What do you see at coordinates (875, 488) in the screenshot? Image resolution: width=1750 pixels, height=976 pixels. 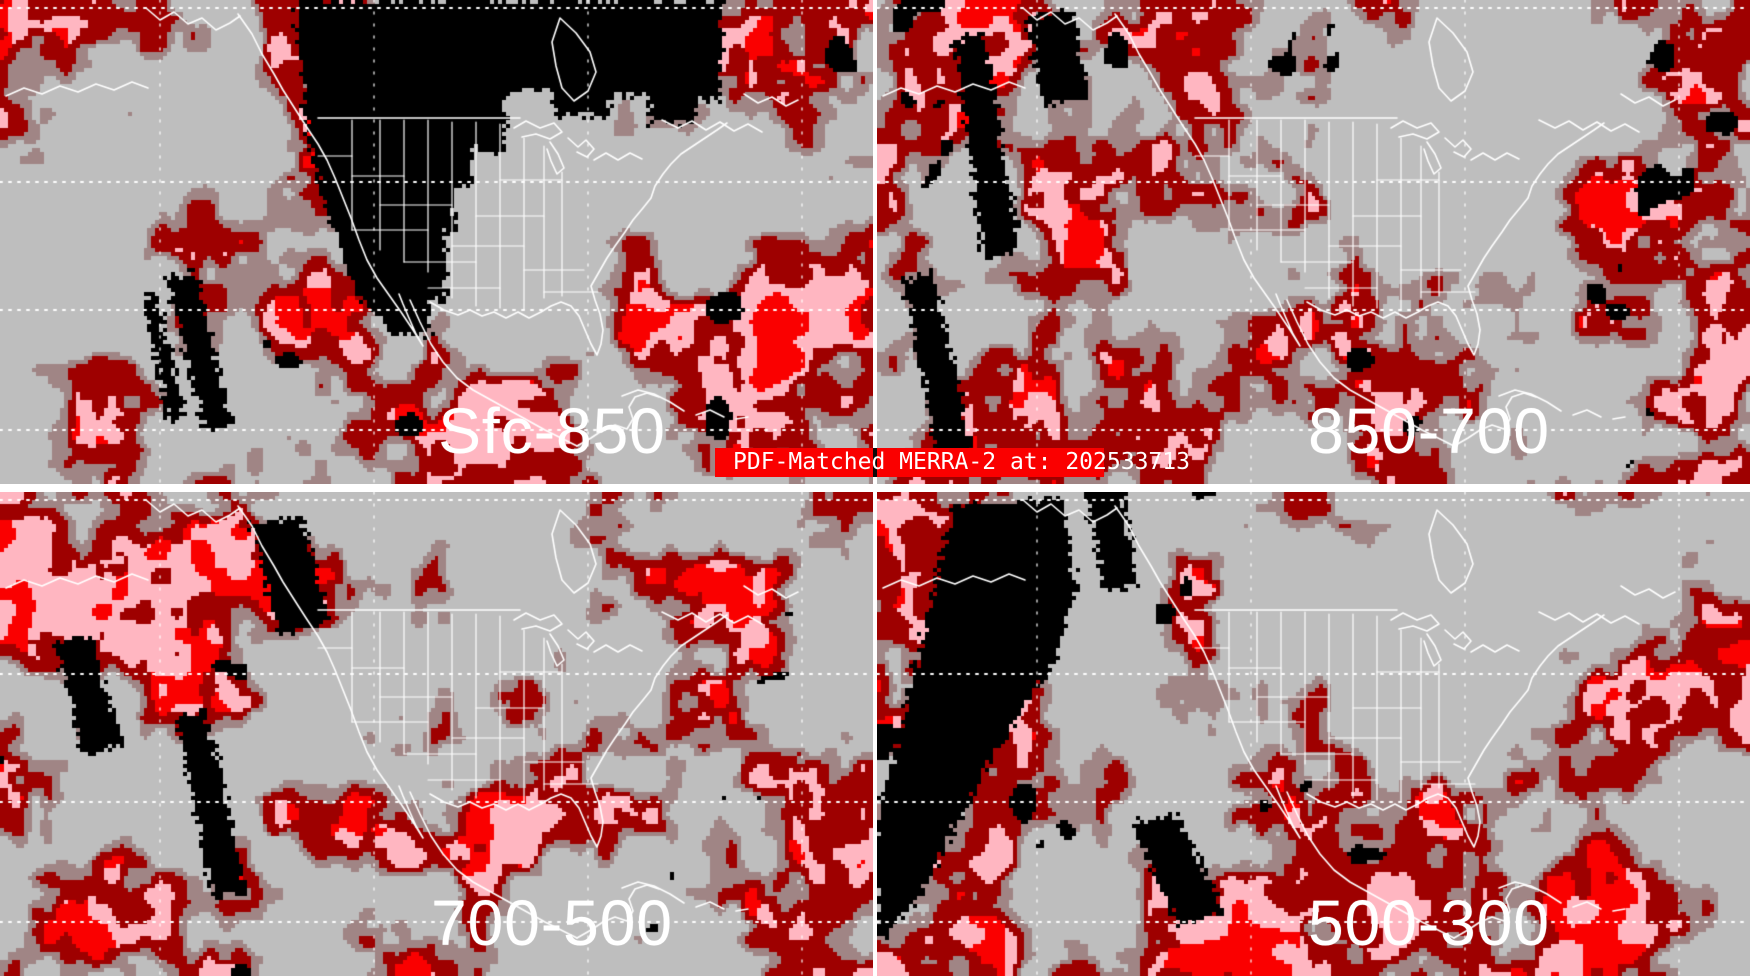 I see `horizontal-panel-divider` at bounding box center [875, 488].